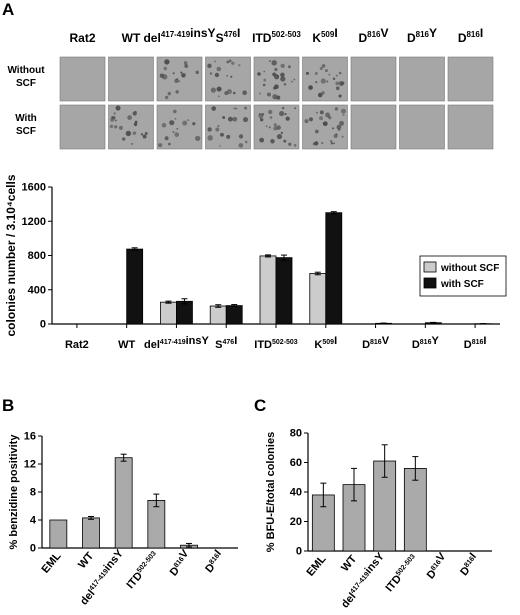 The height and width of the screenshot is (615, 520). Describe the element at coordinates (473, 34) in the screenshot. I see `label-superscript: 816` at that location.